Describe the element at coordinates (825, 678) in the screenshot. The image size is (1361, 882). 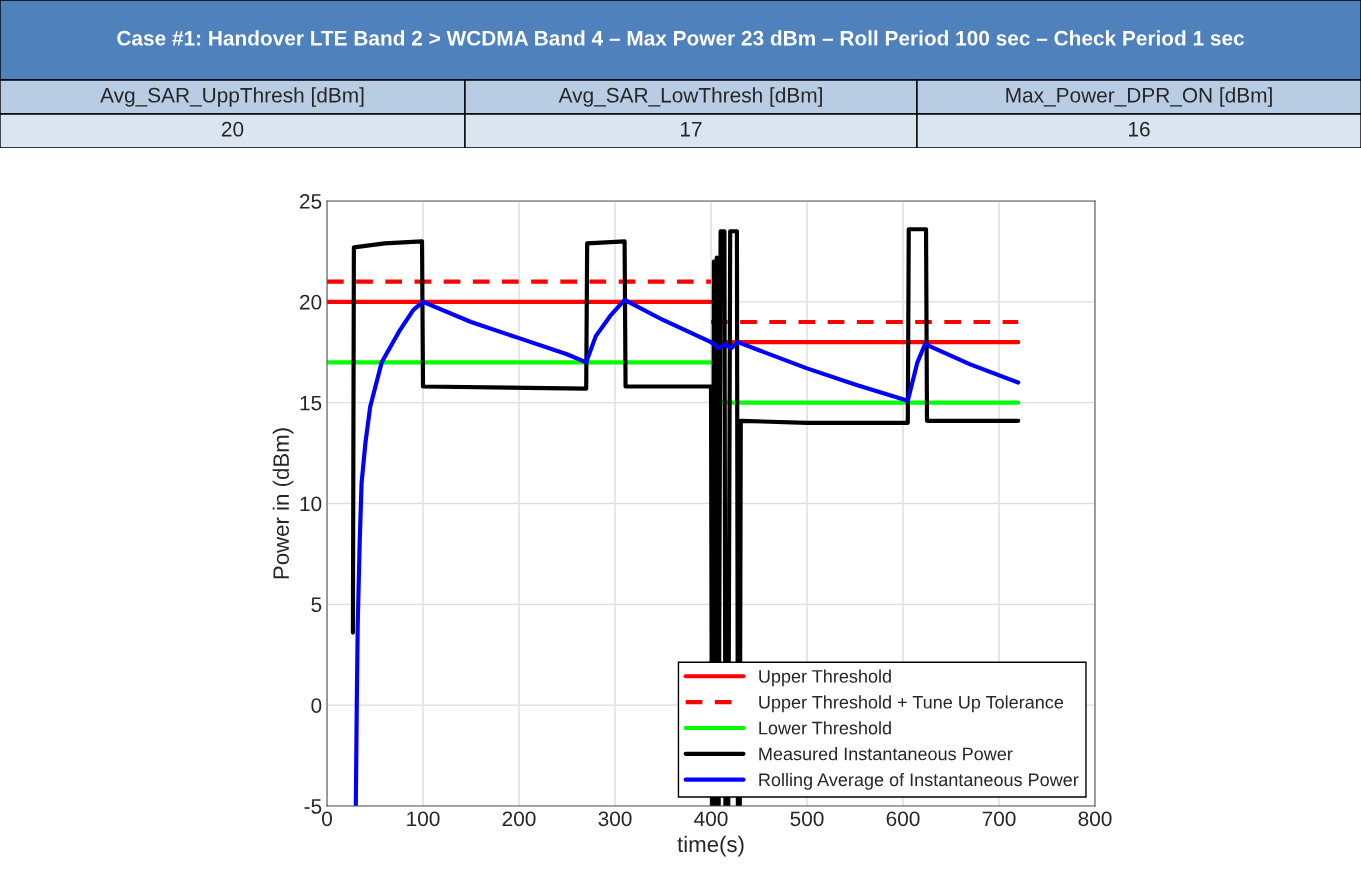
I see `legend-label: Upper Threshold` at that location.